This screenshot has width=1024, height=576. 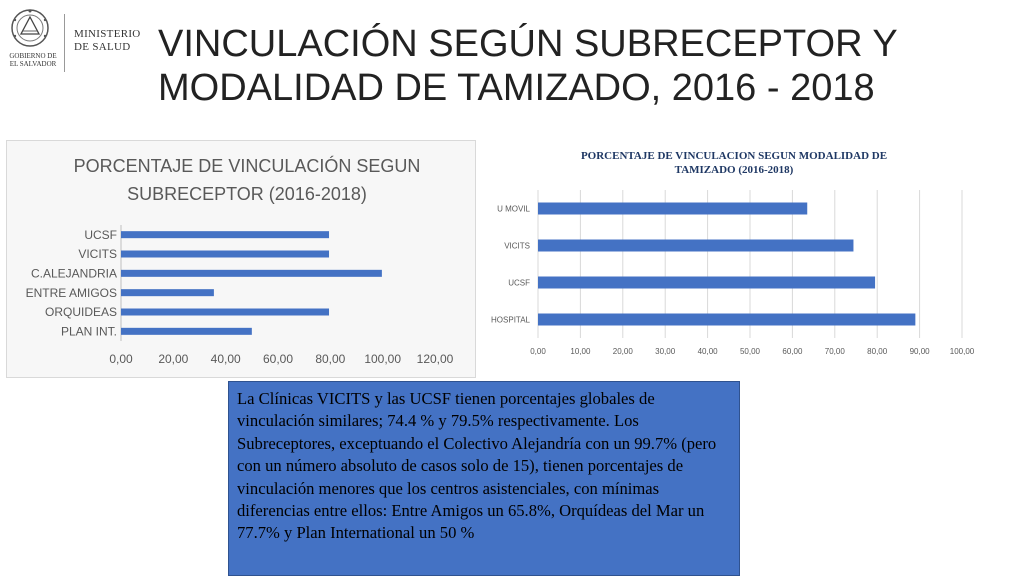 What do you see at coordinates (734, 170) in the screenshot?
I see `chart-title-line: TAMIZADO (2016-2018)` at bounding box center [734, 170].